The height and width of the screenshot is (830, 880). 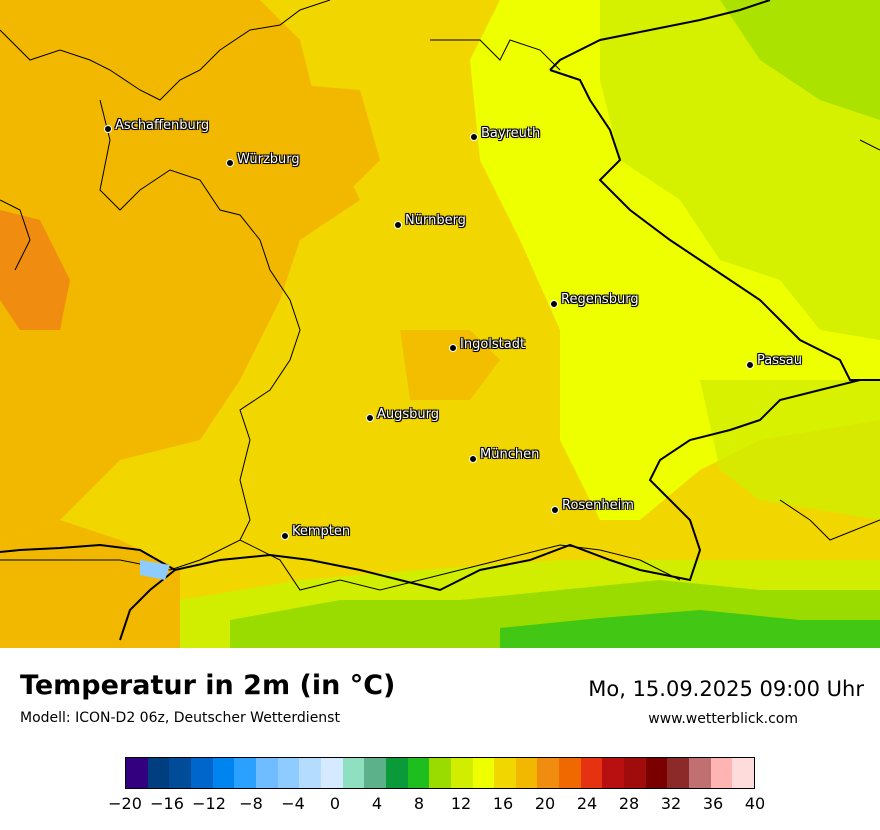 I want to click on legend-ticks: −20 −16 −12 −8 −4 0 4 8 12 16 20 24 28 32 36 40, so click(x=440, y=805).